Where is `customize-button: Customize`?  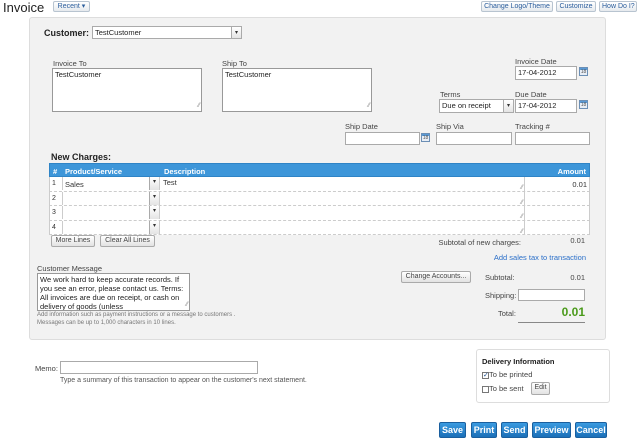 customize-button: Customize is located at coordinates (576, 6).